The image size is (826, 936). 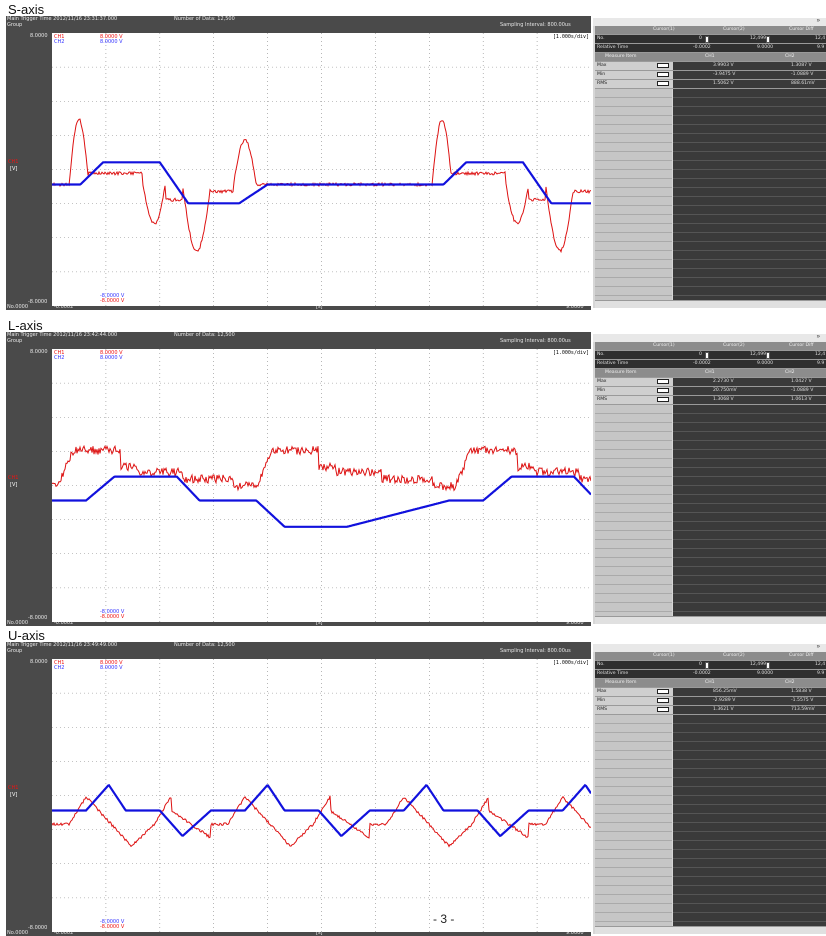 What do you see at coordinates (724, 74) in the screenshot?
I see `measure-ch1-value: -3.9475 V` at bounding box center [724, 74].